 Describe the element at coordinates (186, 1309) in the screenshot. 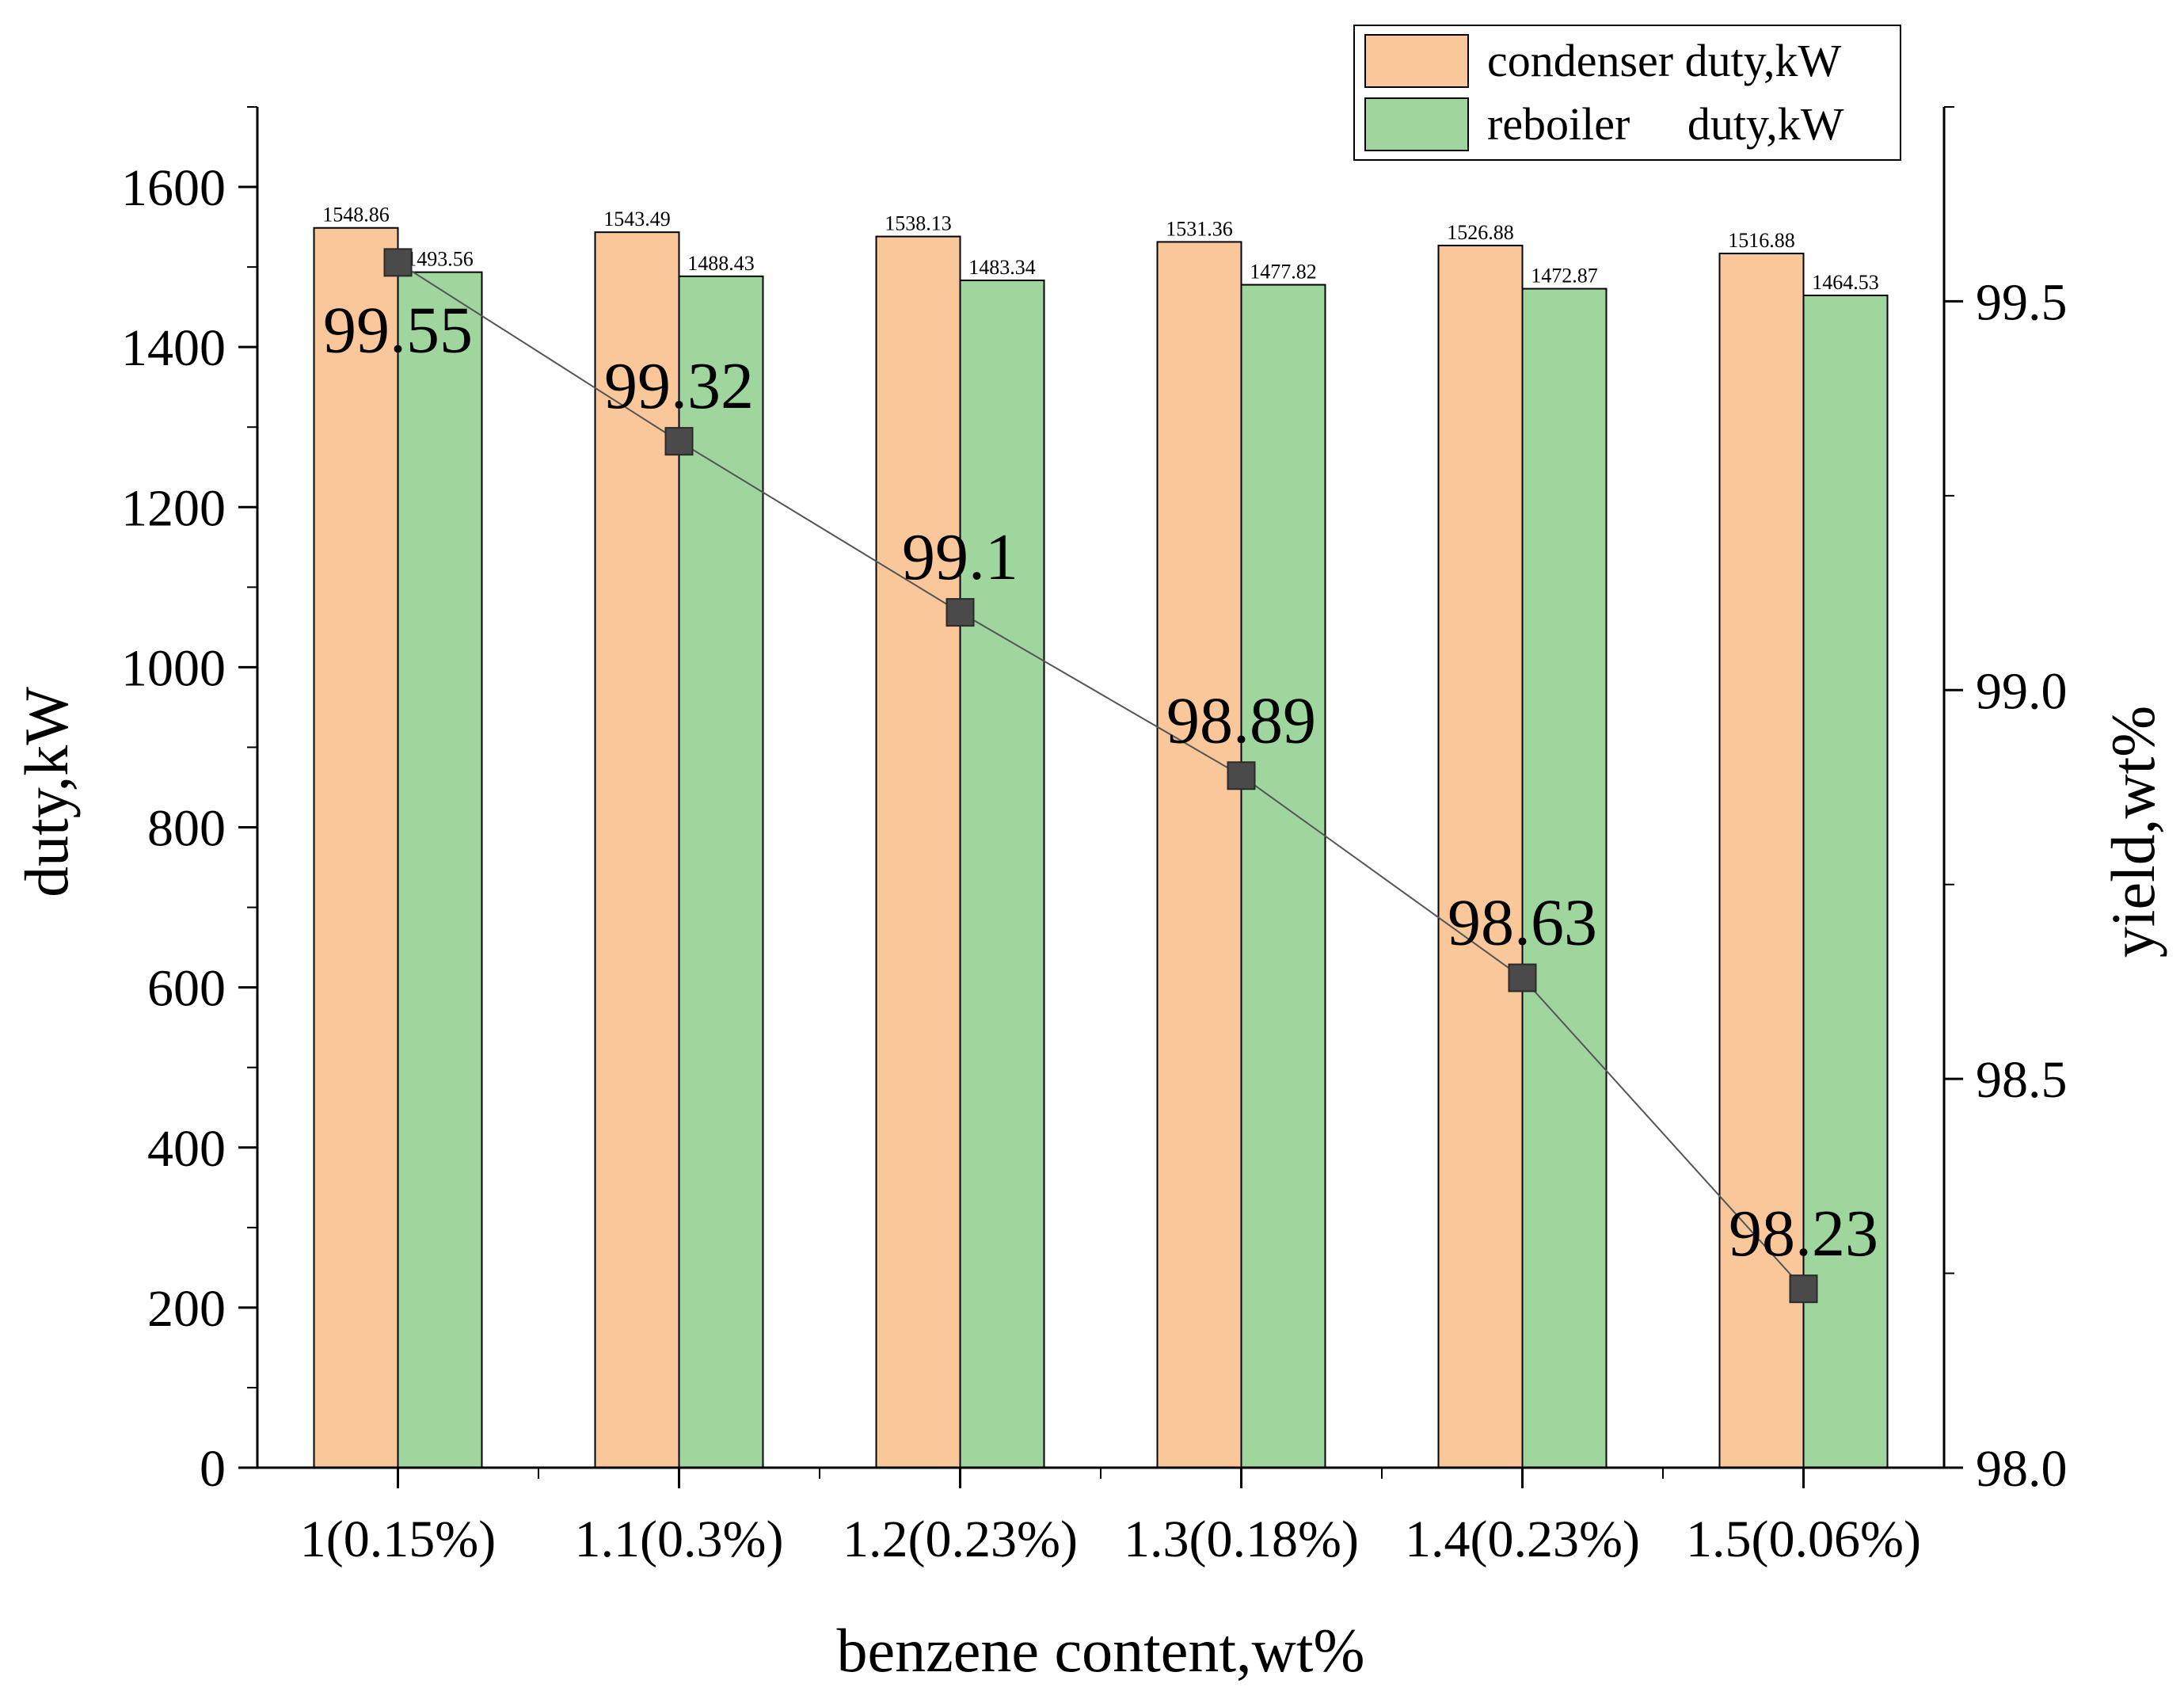

I see `y-tick-label-200: 200` at that location.